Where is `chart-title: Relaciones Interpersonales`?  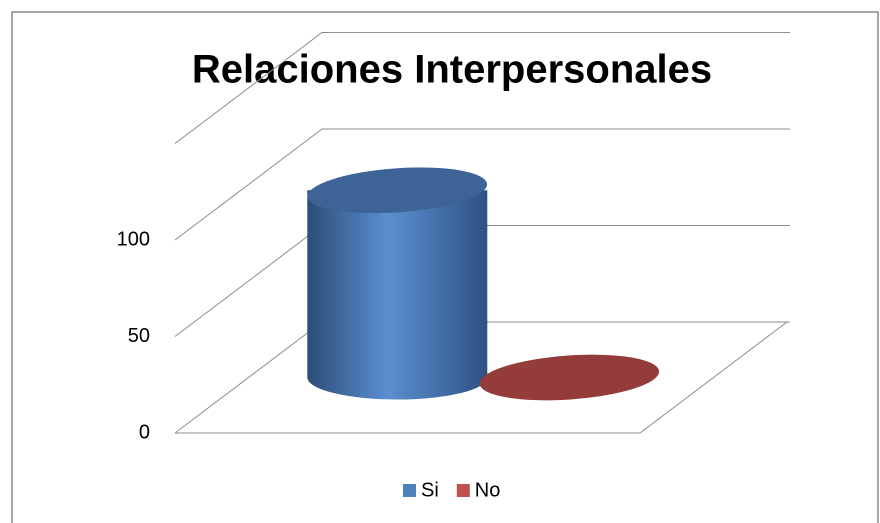
chart-title: Relaciones Interpersonales is located at coordinates (452, 70).